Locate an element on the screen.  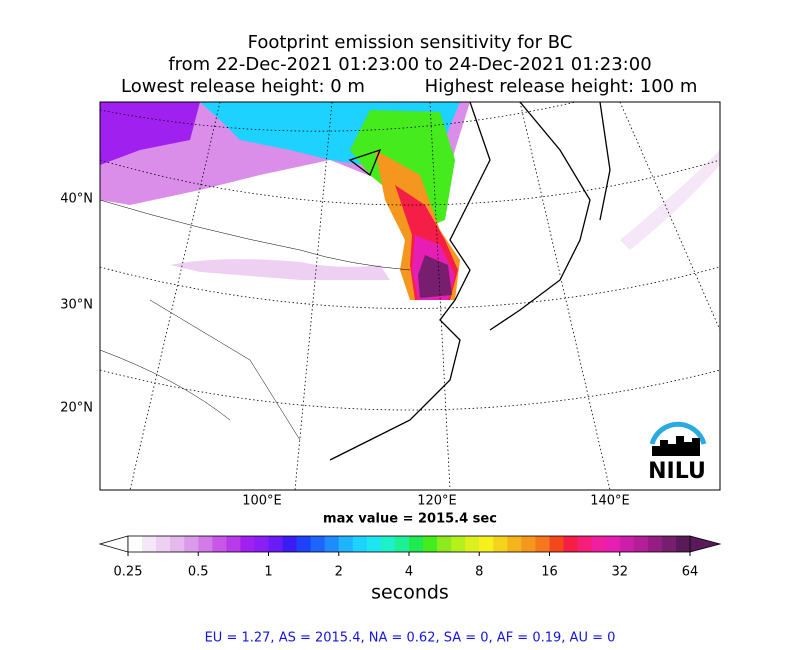
colorbar-unit: seconds is located at coordinates (410, 593).